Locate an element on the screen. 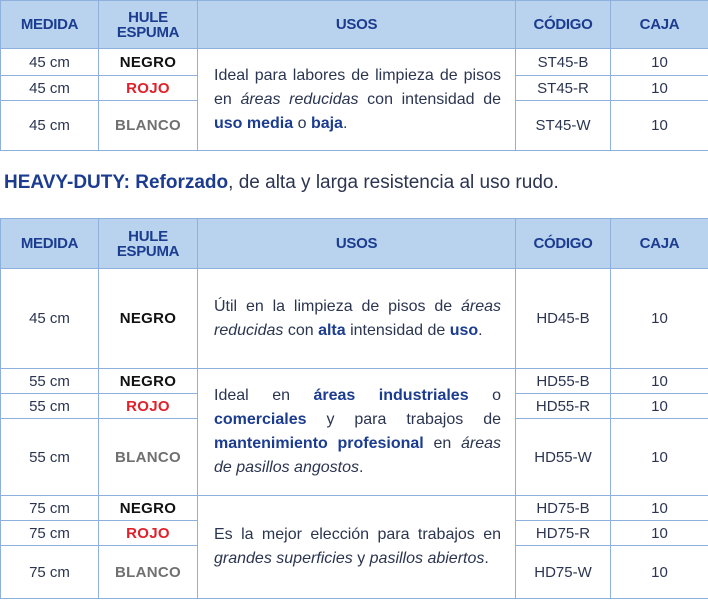  codigo-cell: HD75-R is located at coordinates (563, 533).